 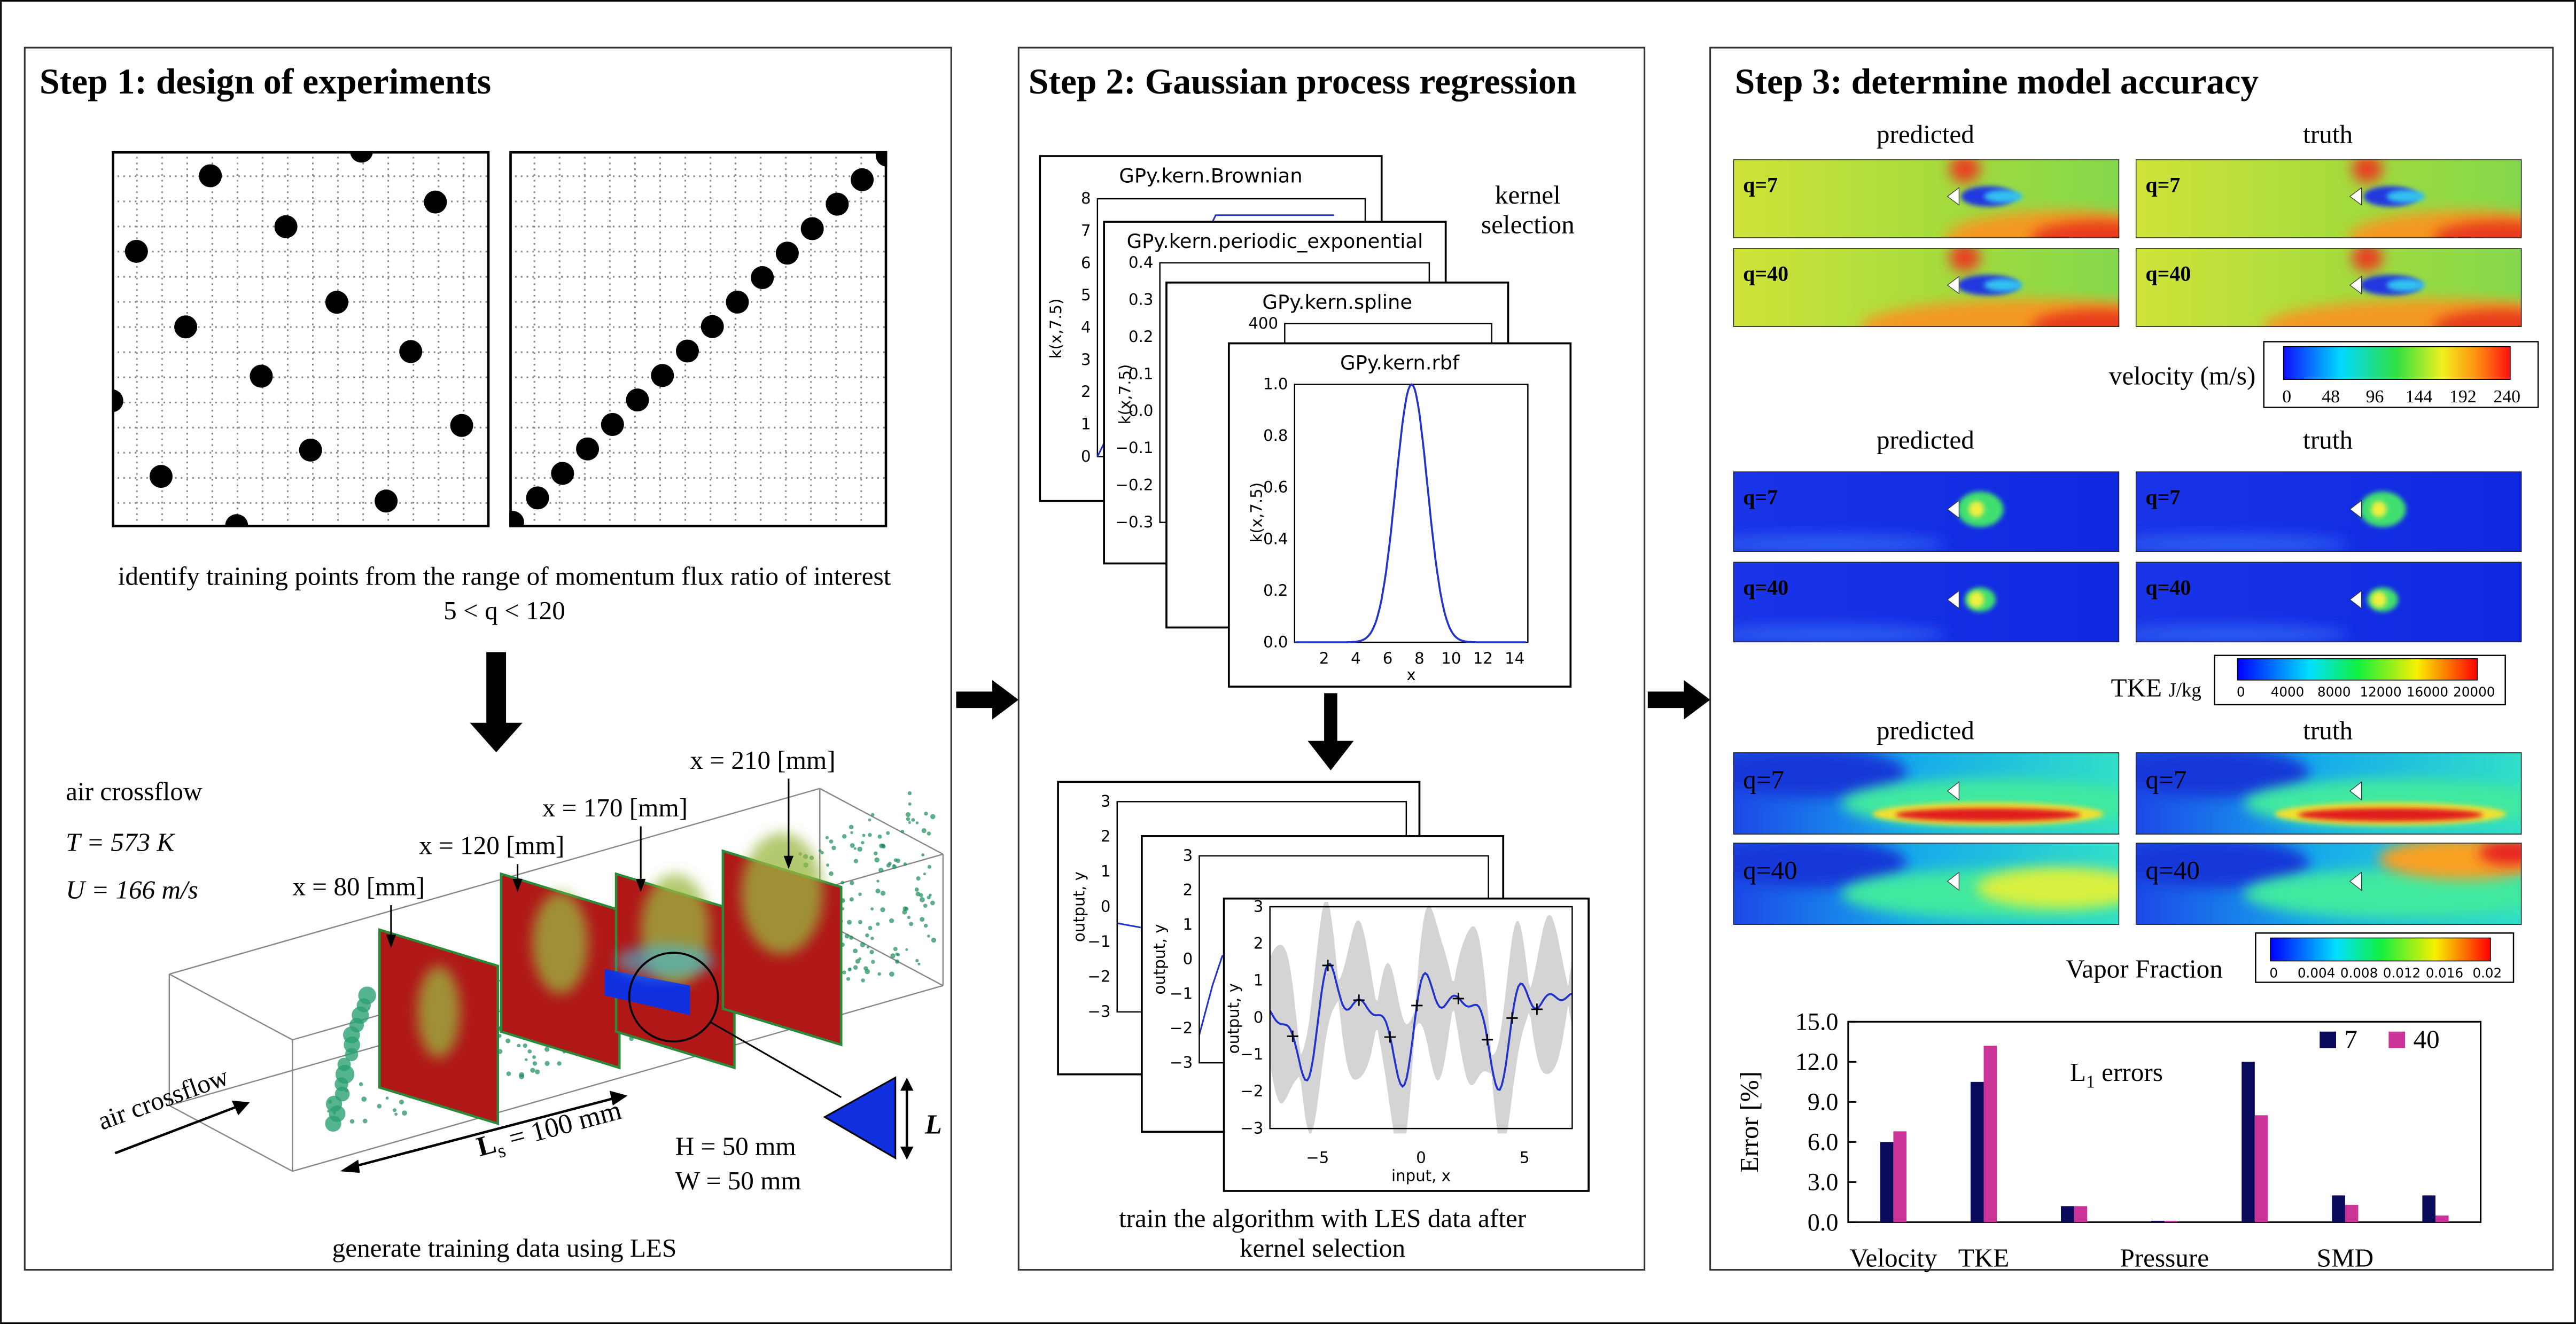 What do you see at coordinates (2419, 397) in the screenshot?
I see `colorbar-tick-label: 144` at bounding box center [2419, 397].